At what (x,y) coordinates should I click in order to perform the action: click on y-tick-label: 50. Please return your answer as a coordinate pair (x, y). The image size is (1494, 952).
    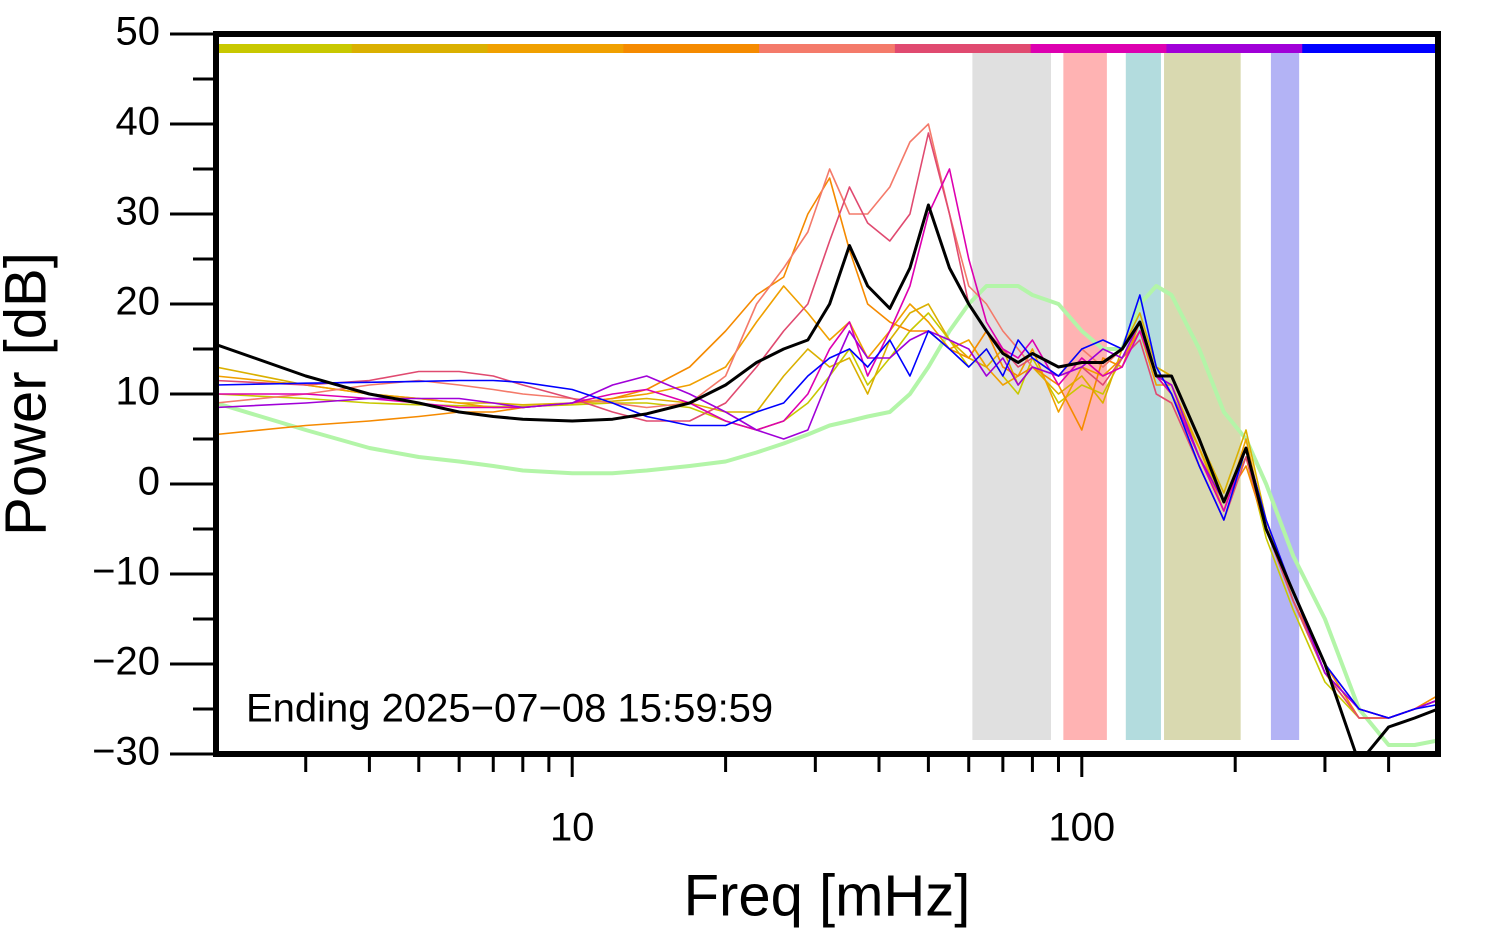
    Looking at the image, I should click on (138, 32).